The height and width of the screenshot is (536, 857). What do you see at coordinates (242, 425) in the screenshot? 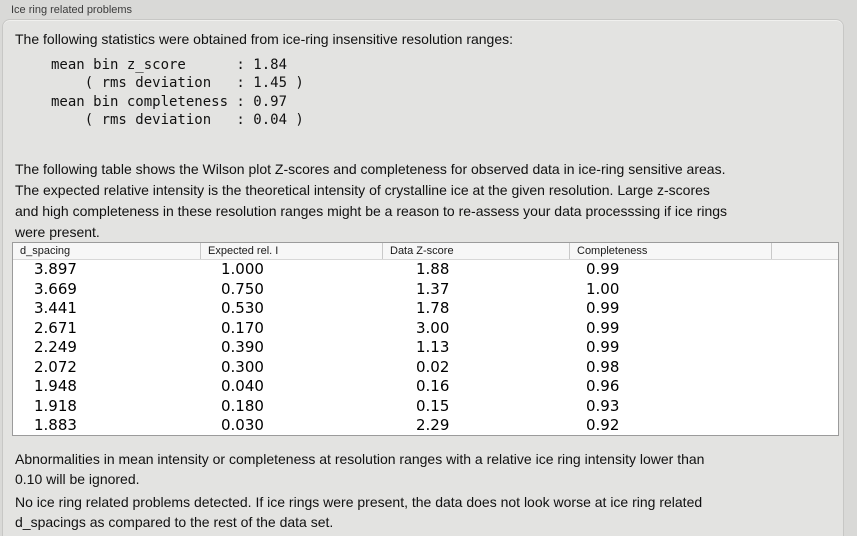
I see `table-cell: 0.030` at bounding box center [242, 425].